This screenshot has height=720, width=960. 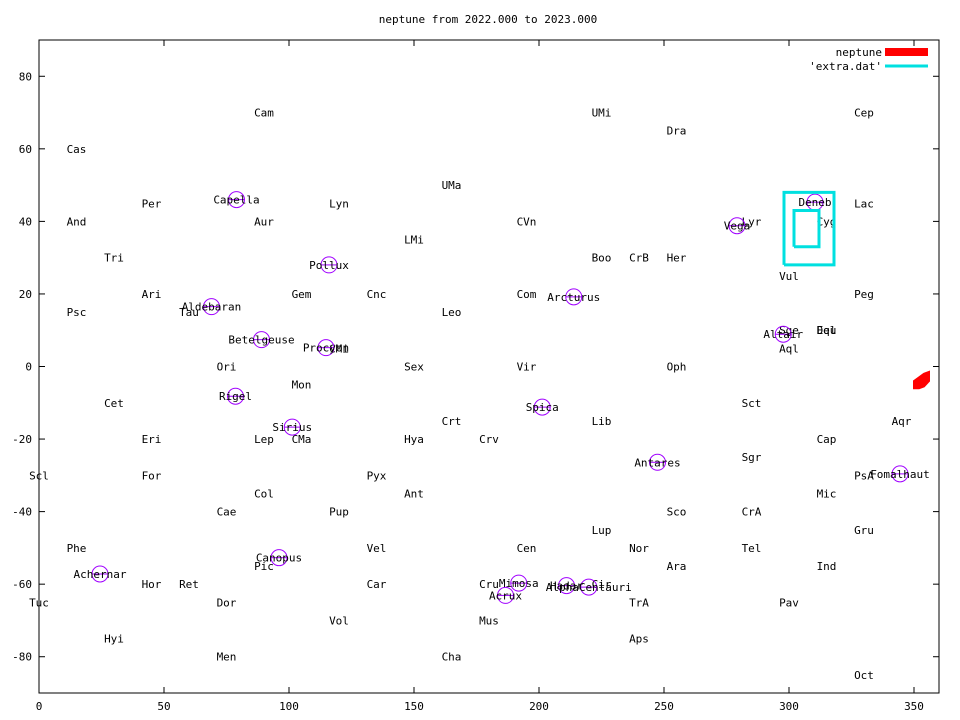 I want to click on star-label: Arcturus, so click(x=573, y=297).